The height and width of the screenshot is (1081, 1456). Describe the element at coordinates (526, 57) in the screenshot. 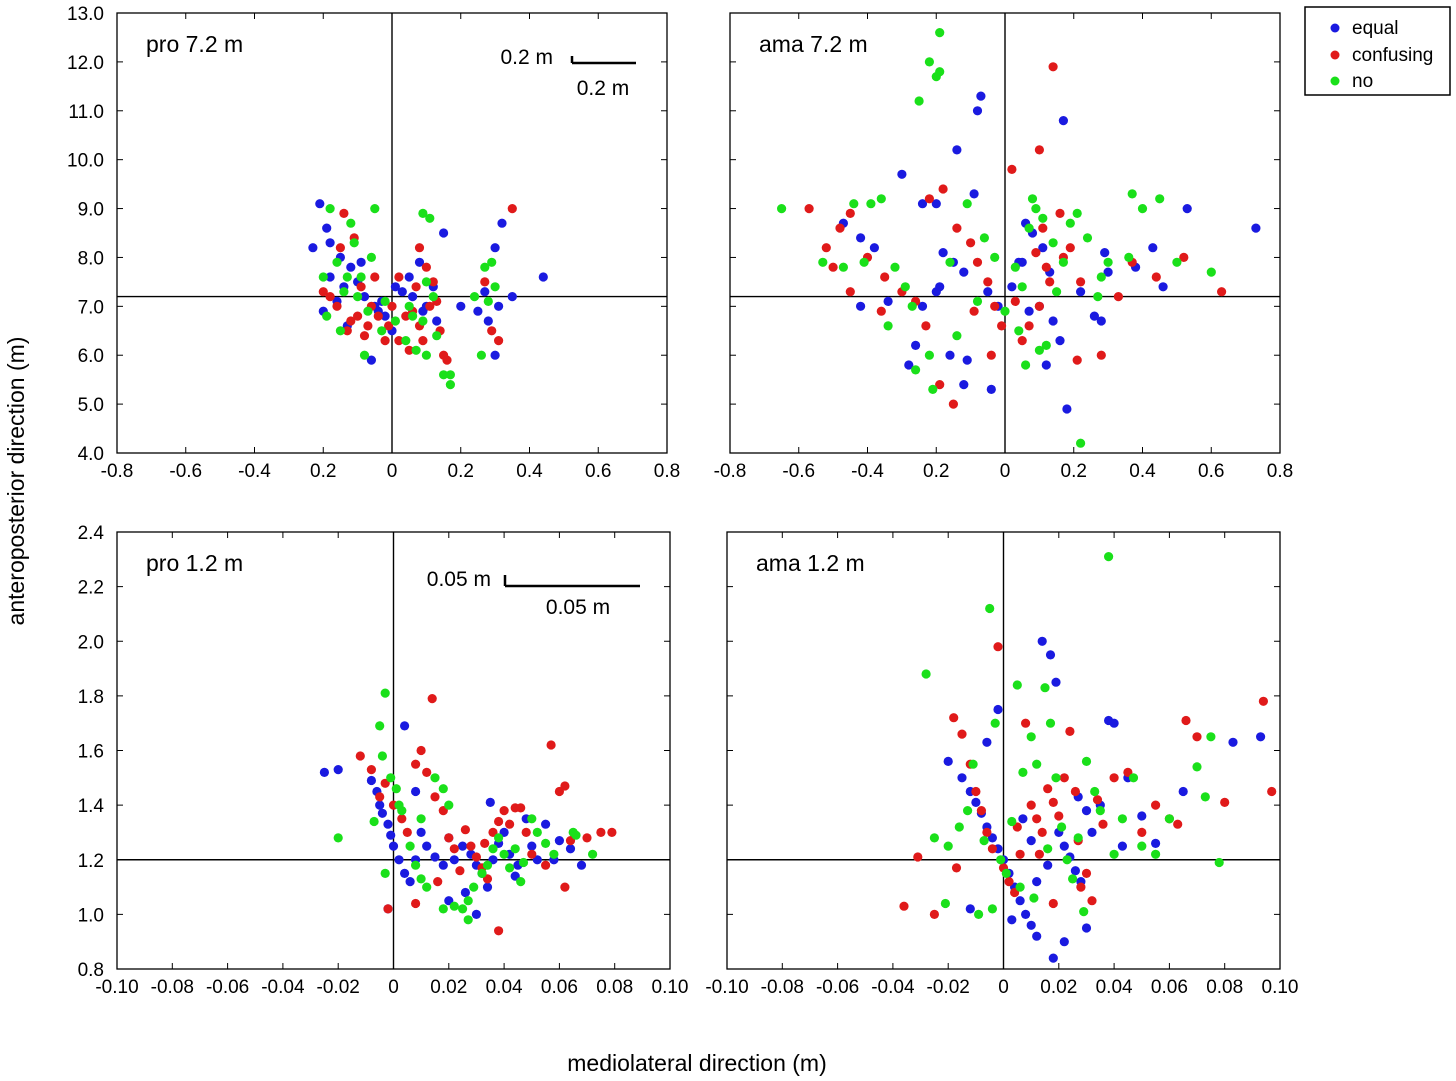

I see `scale-bar-label-vertical: 0.2 m` at that location.